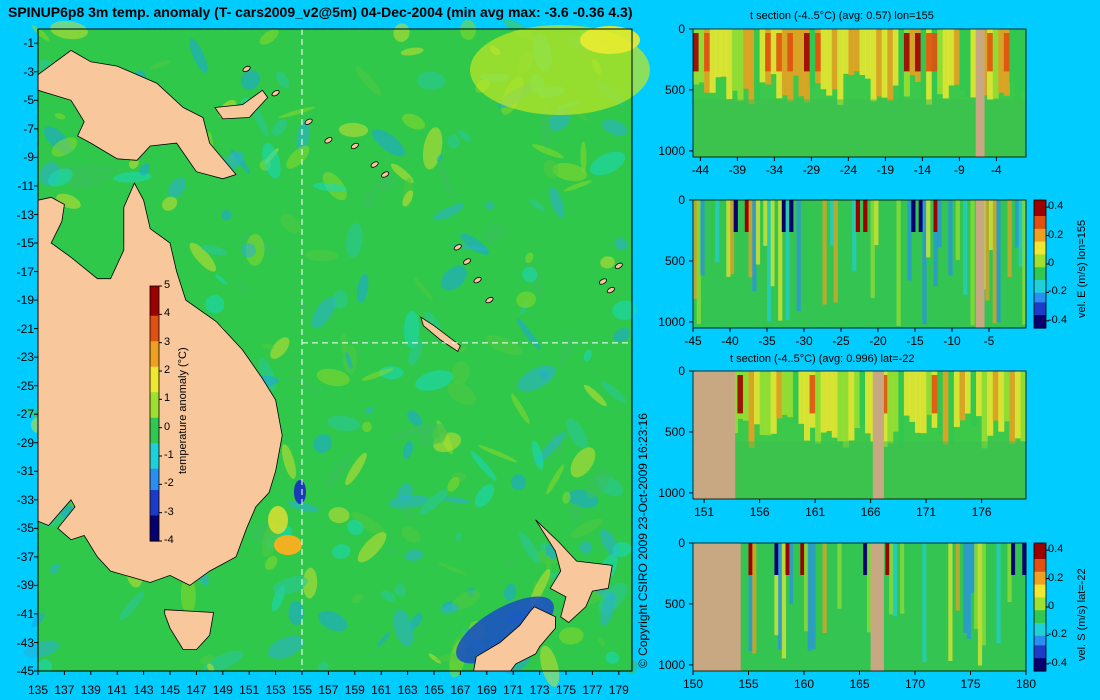  What do you see at coordinates (774, 170) in the screenshot?
I see `section-x-tick-label: -34` at bounding box center [774, 170].